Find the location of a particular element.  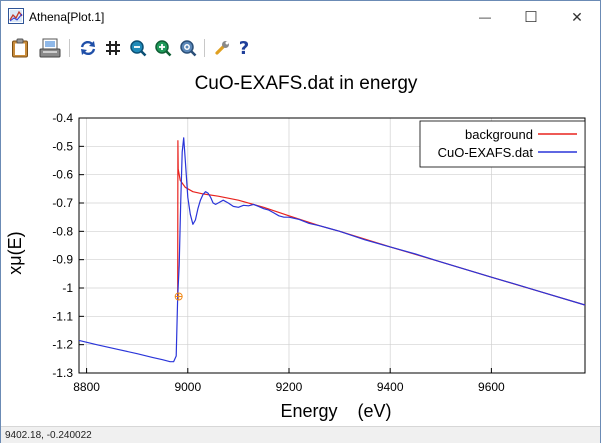

zoom-in-icon is located at coordinates (138, 48).